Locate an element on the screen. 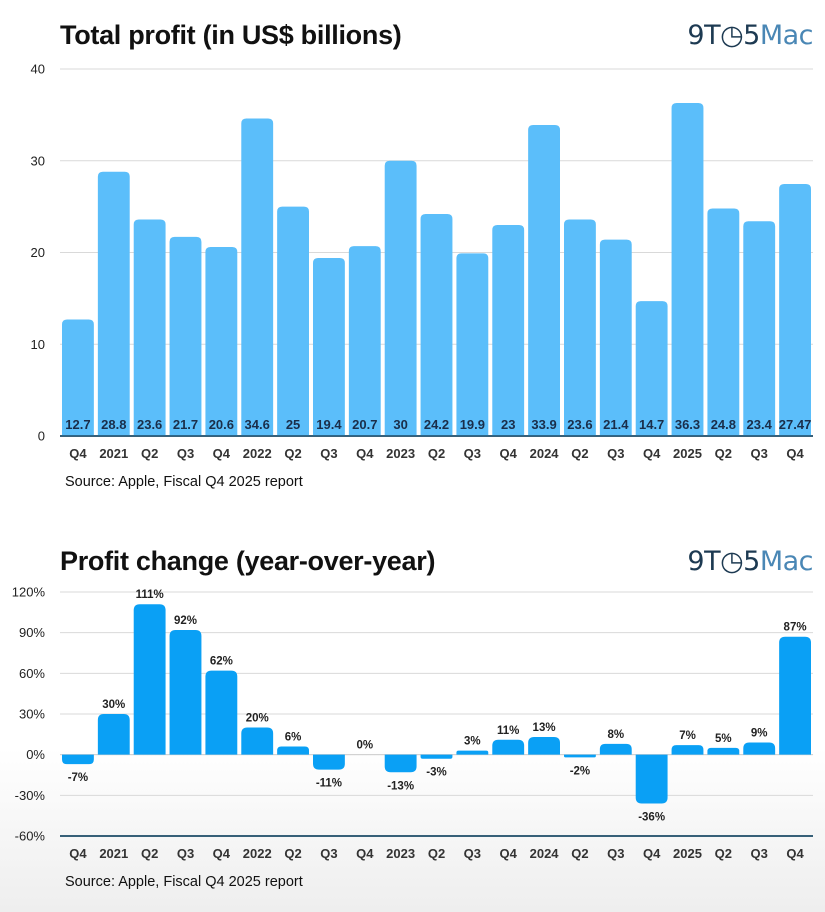 Image resolution: width=825 pixels, height=912 pixels. data-label: -3% is located at coordinates (436, 773).